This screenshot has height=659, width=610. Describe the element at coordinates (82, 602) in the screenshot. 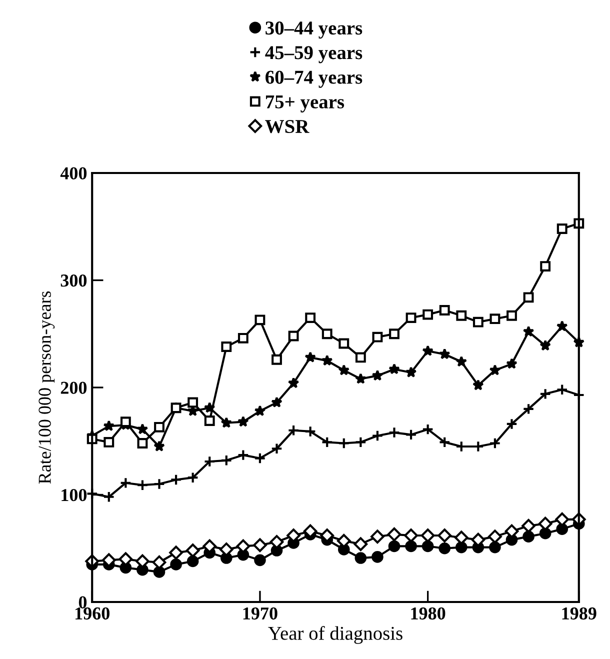

I see `y-tick-label: 0` at that location.